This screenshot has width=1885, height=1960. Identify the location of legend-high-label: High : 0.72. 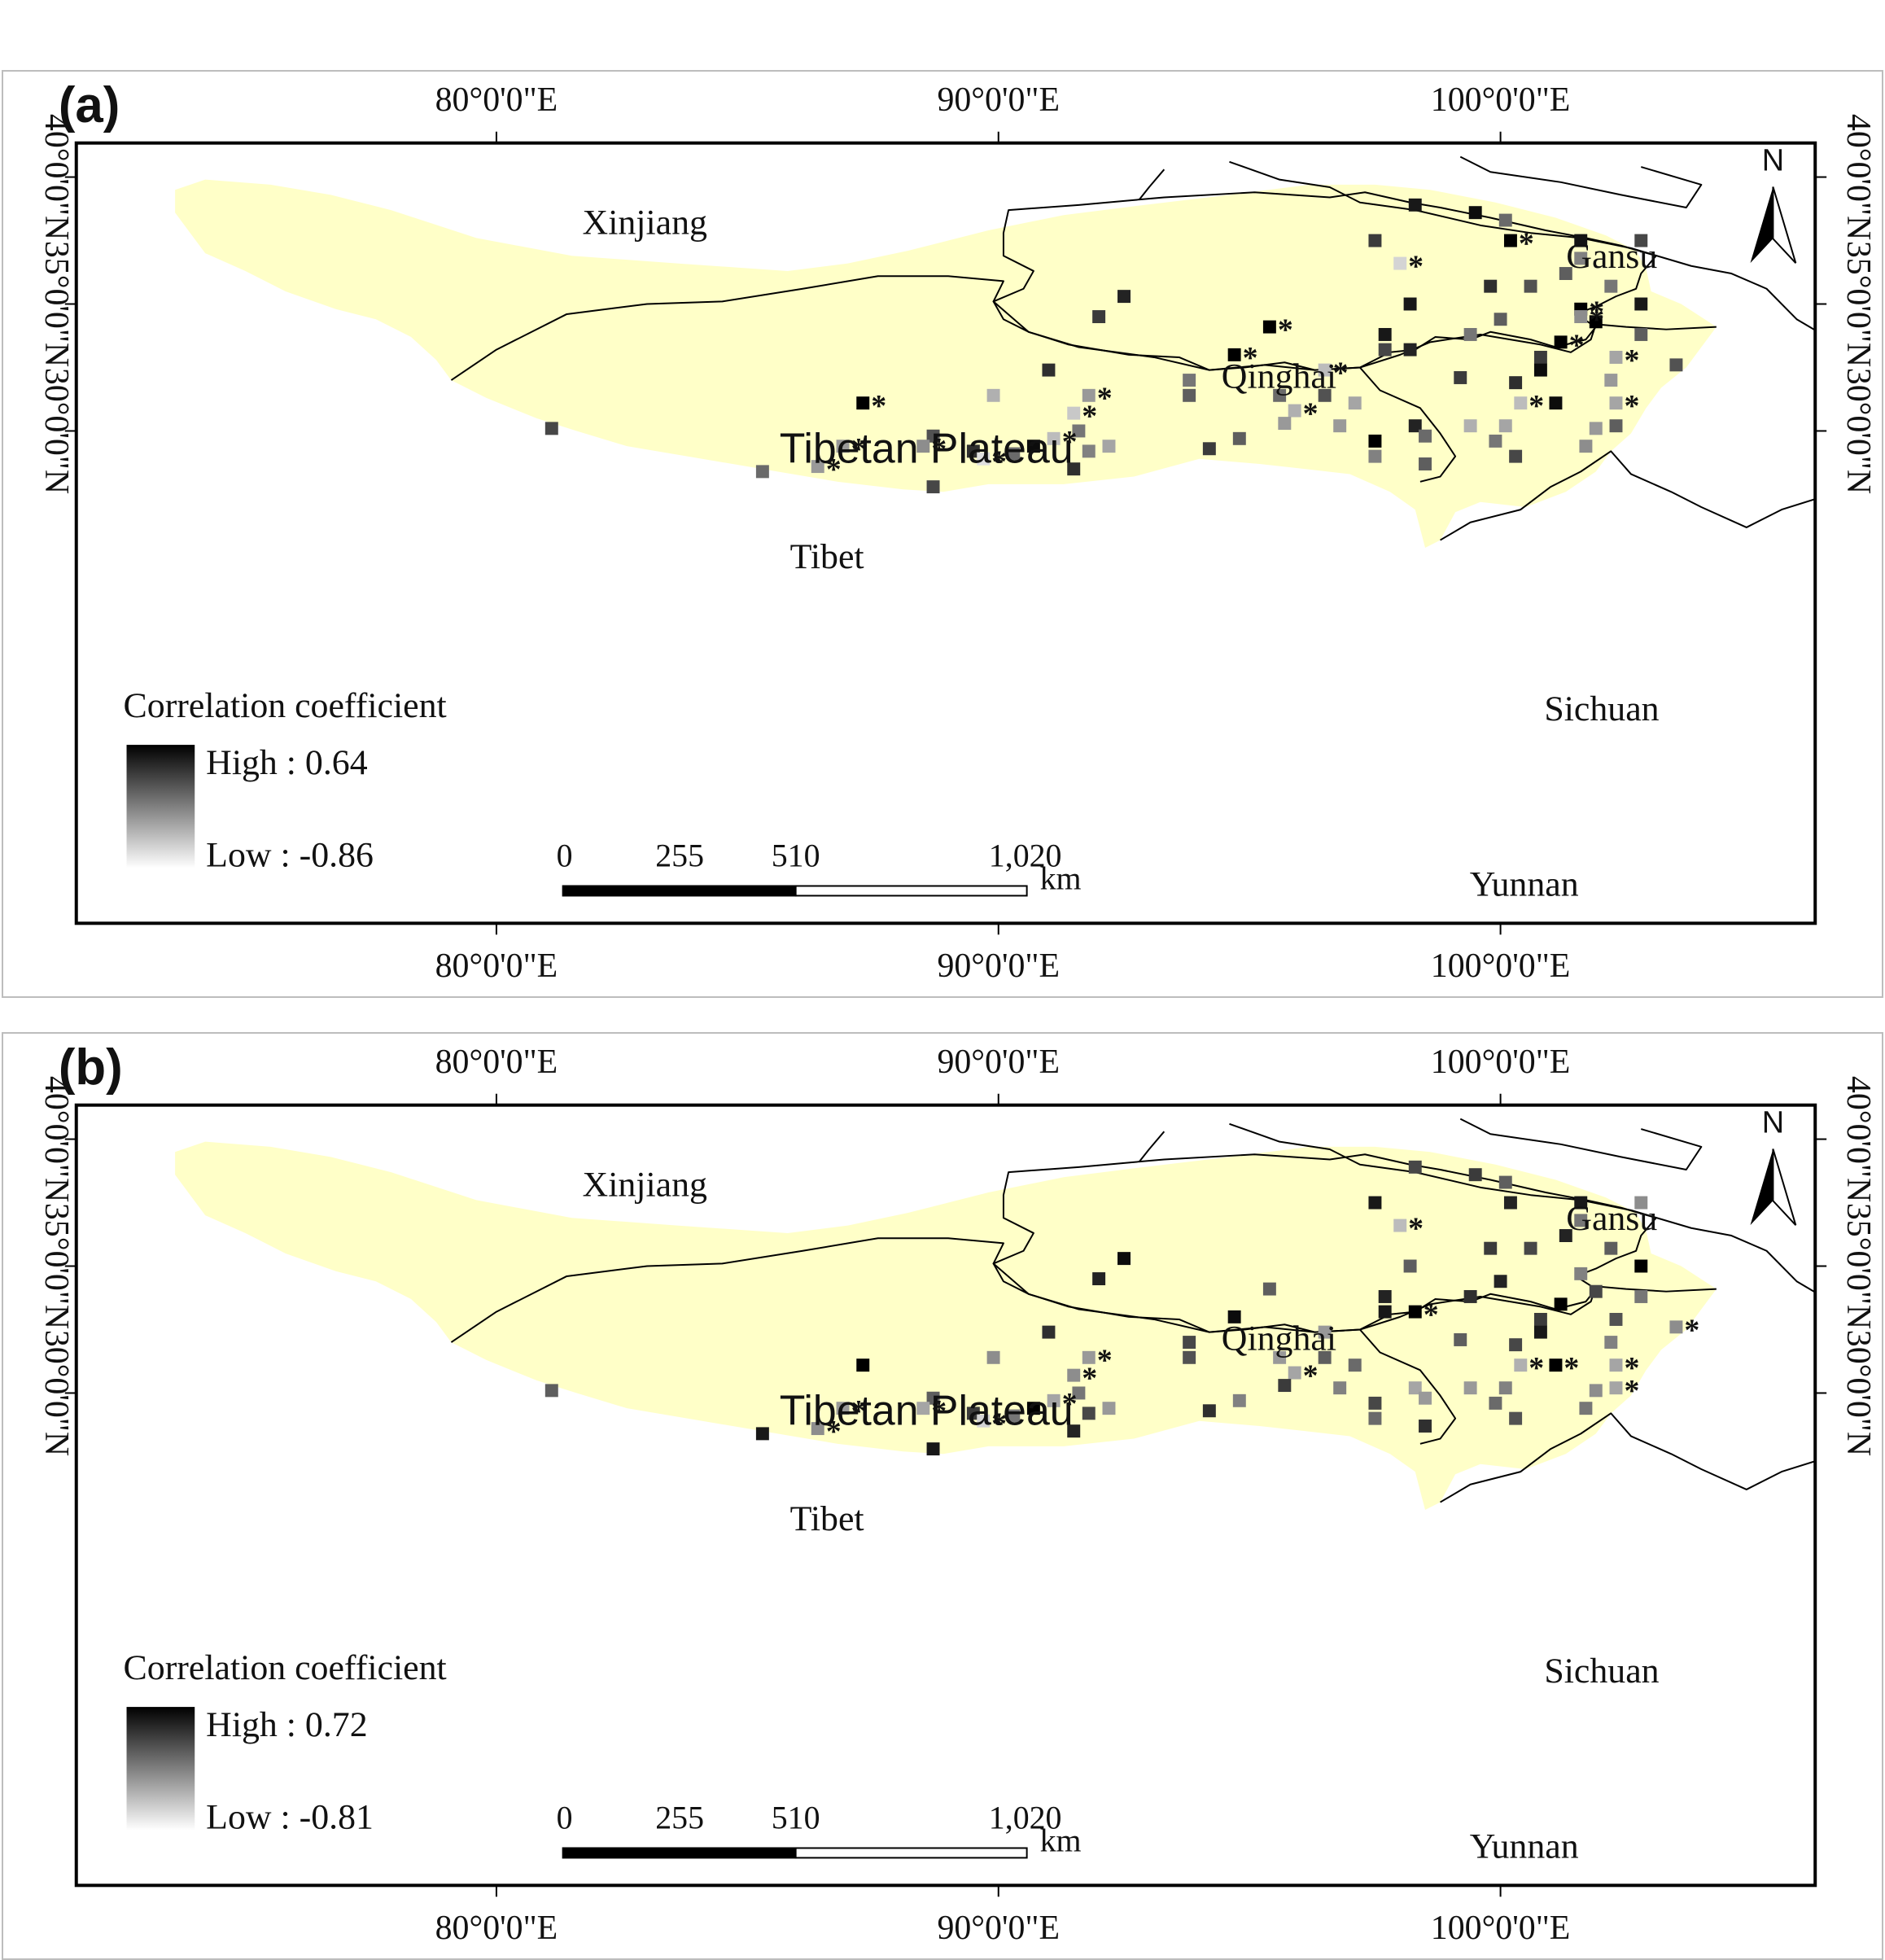
(286, 1725).